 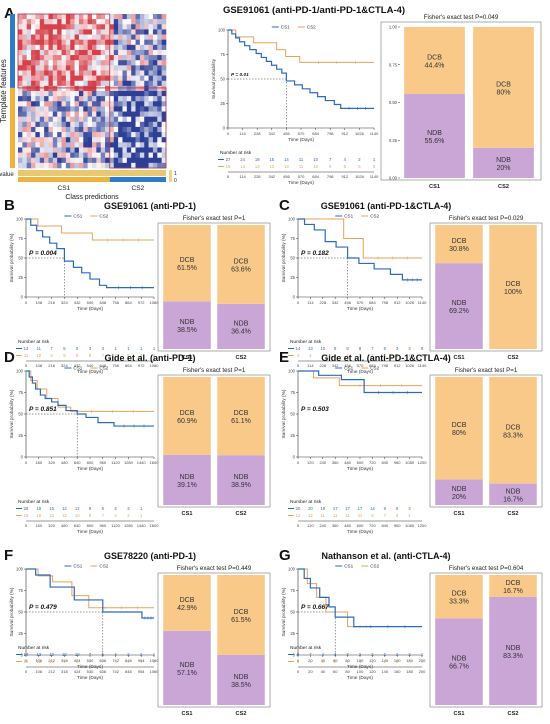 What do you see at coordinates (77, 368) in the screenshot?
I see `legend-label: CS1` at bounding box center [77, 368].